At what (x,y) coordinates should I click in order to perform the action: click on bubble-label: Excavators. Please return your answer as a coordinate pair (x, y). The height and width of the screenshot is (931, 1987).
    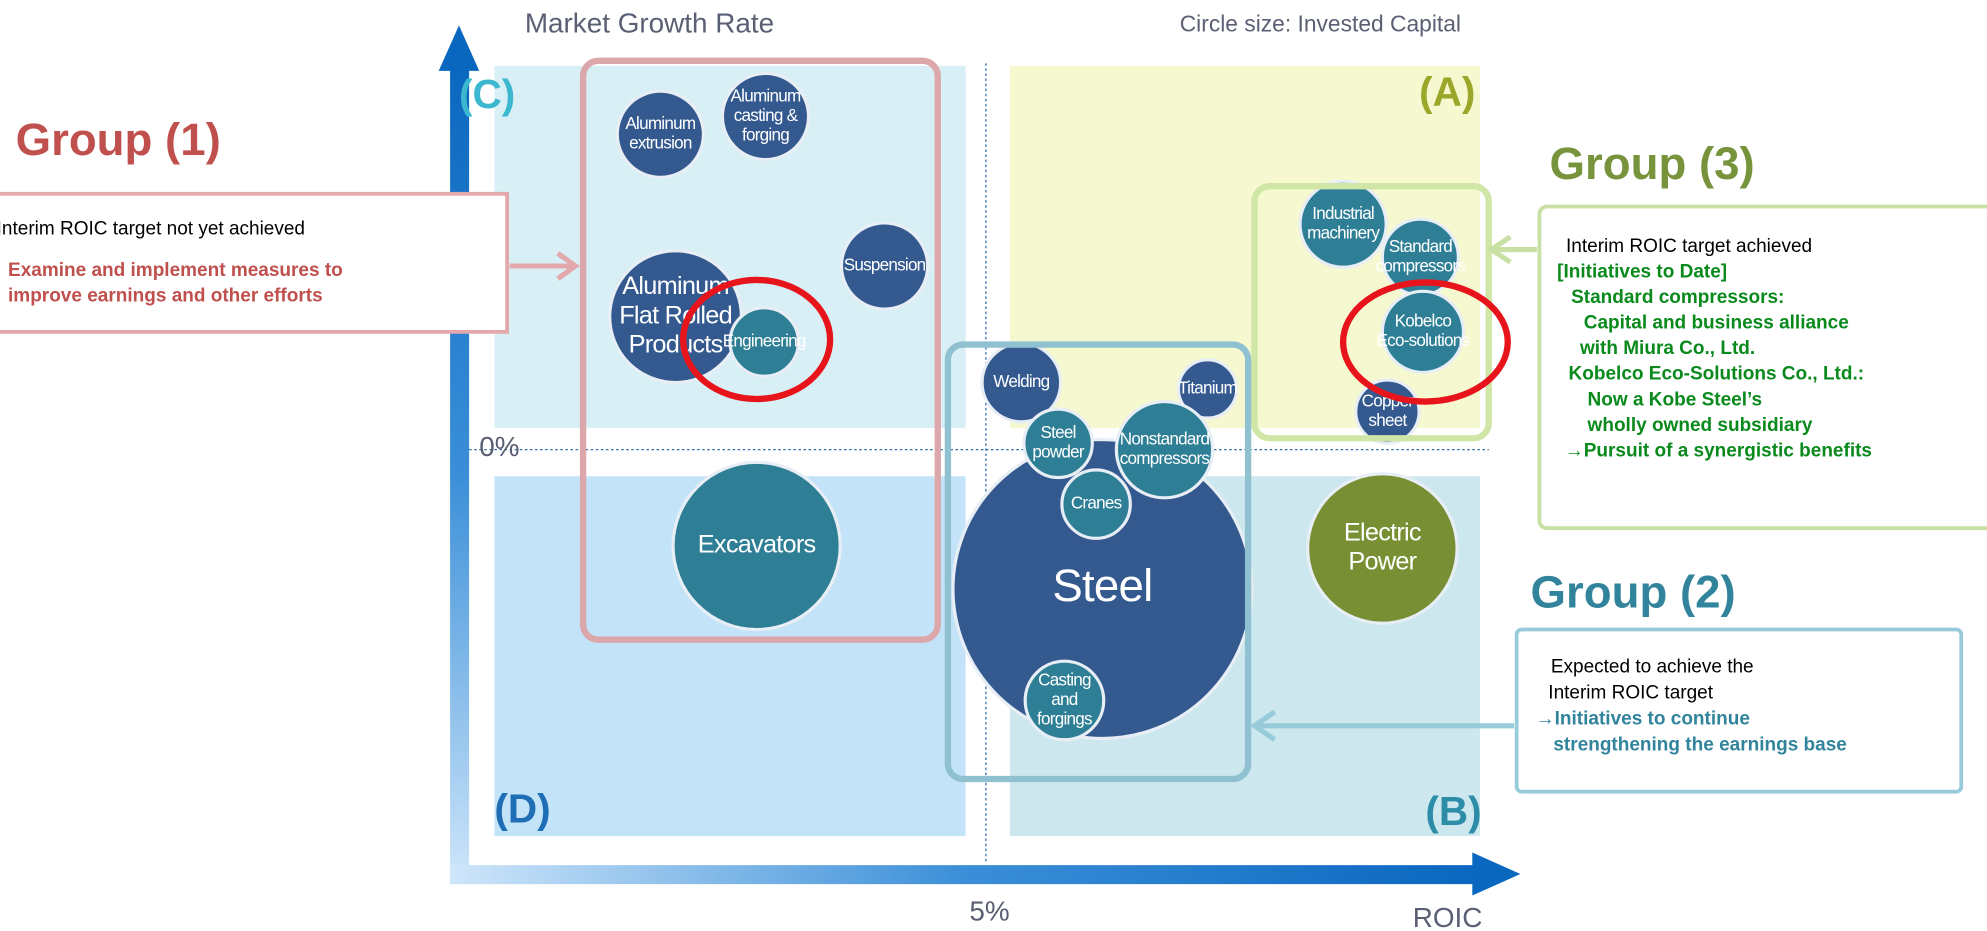
    Looking at the image, I should click on (757, 545).